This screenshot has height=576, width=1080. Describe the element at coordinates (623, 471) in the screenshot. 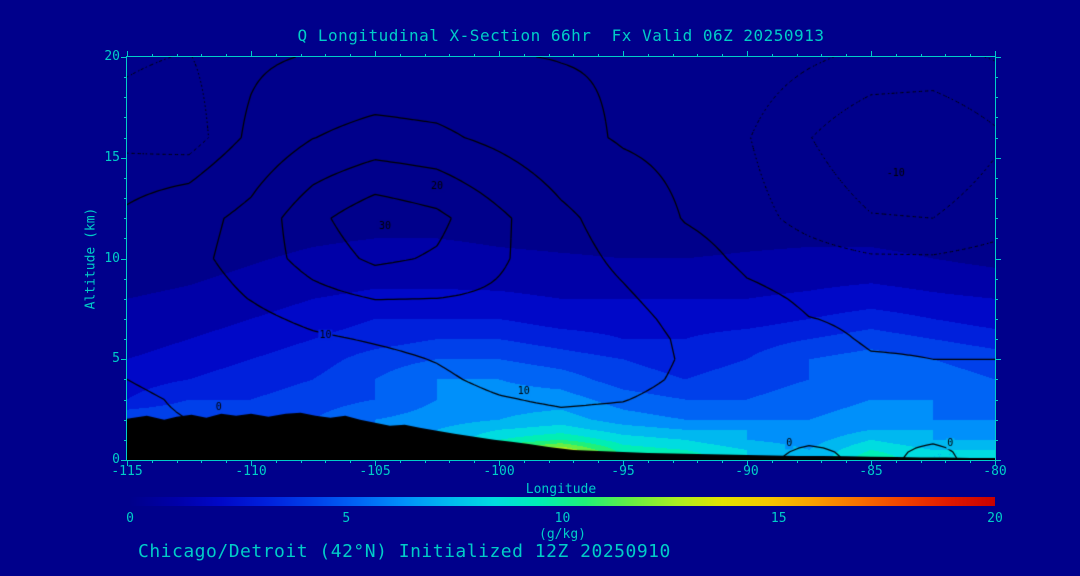

I see `x-tick-label: -95` at that location.